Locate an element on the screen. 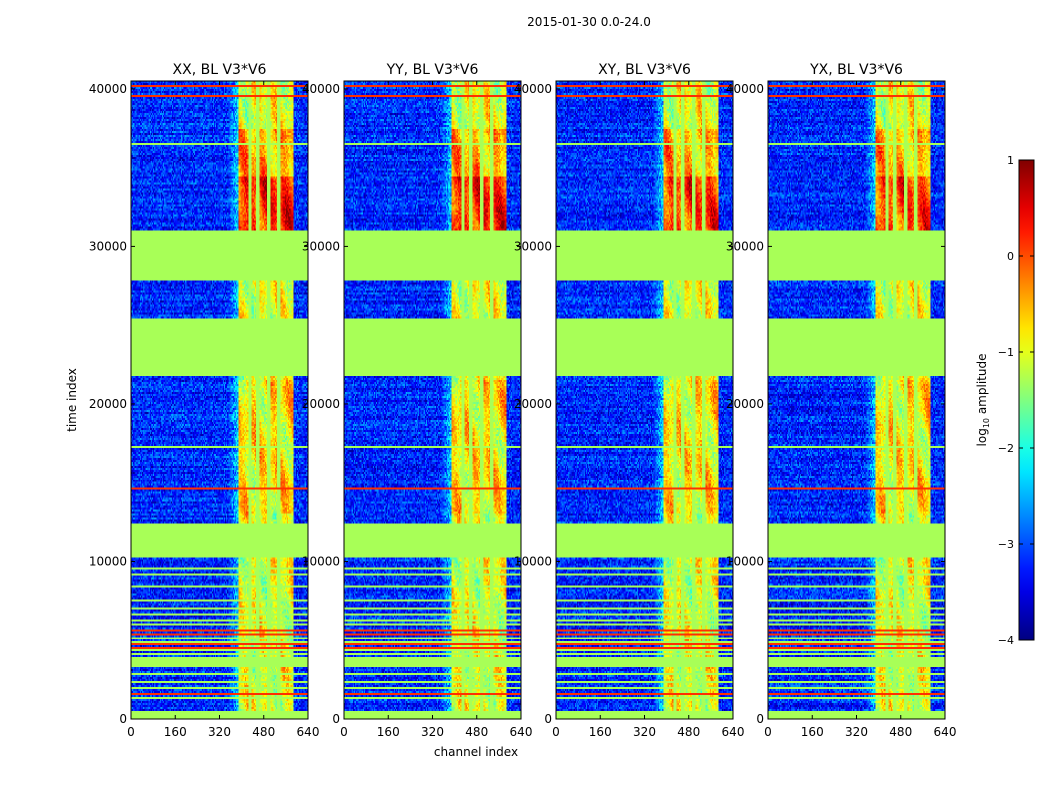  colorbar-tick-label: −1 is located at coordinates (1006, 352).